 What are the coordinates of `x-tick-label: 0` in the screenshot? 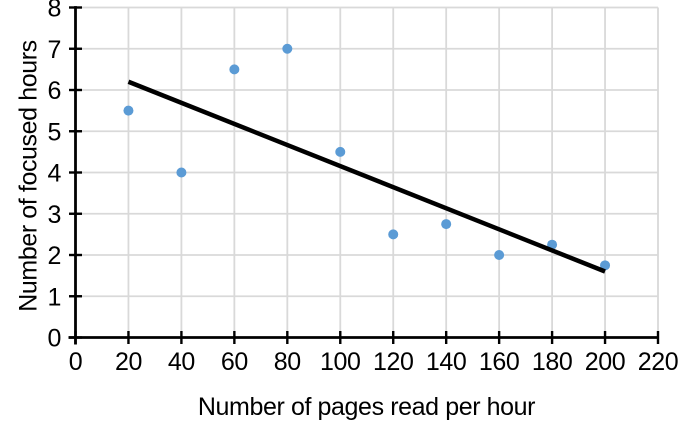 It's located at (76, 362).